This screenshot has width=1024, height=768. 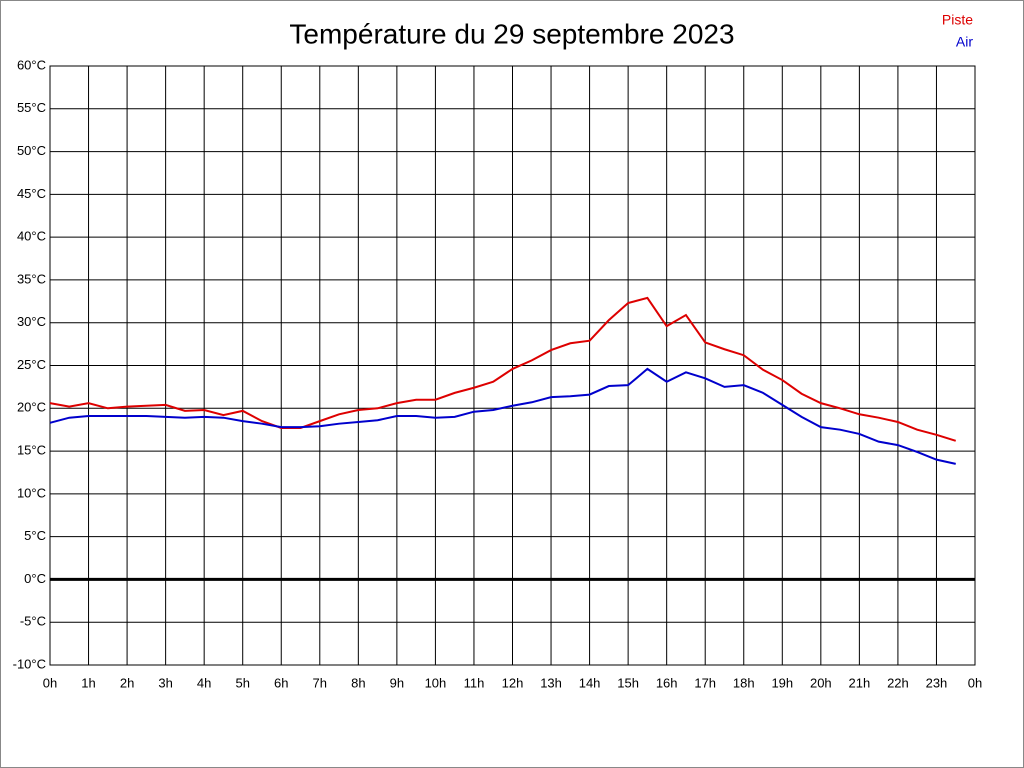 I want to click on chart-title: Température du 29 septembre 2023, so click(x=511, y=33).